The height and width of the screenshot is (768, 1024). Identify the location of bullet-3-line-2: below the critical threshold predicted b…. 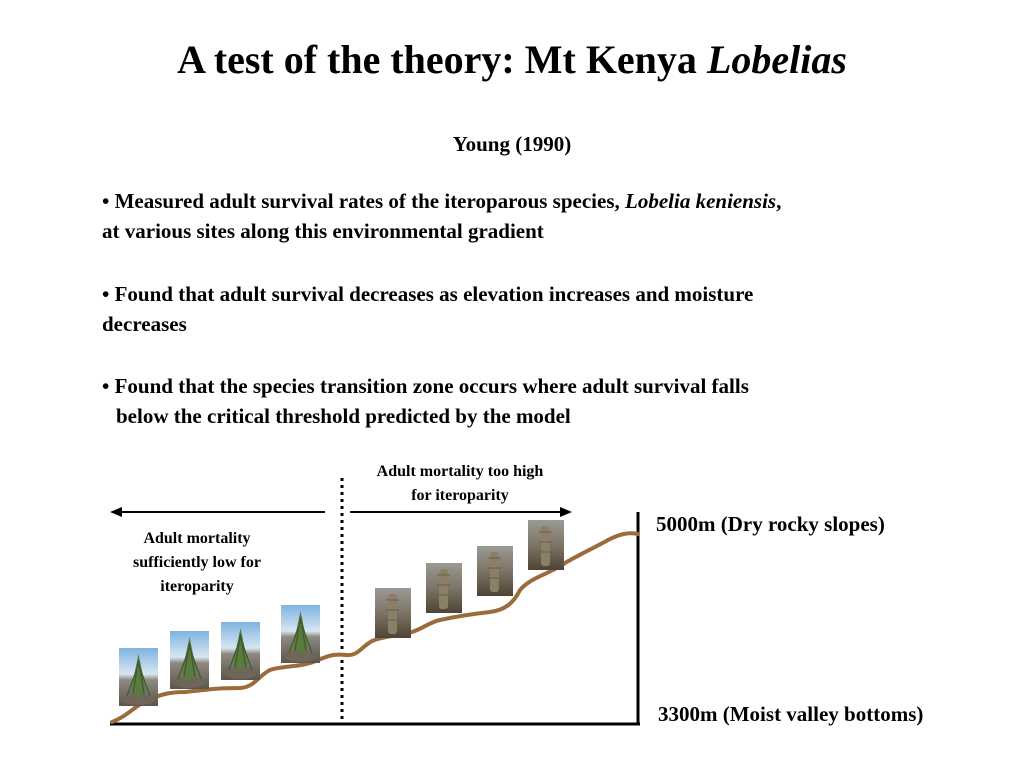
(343, 416).